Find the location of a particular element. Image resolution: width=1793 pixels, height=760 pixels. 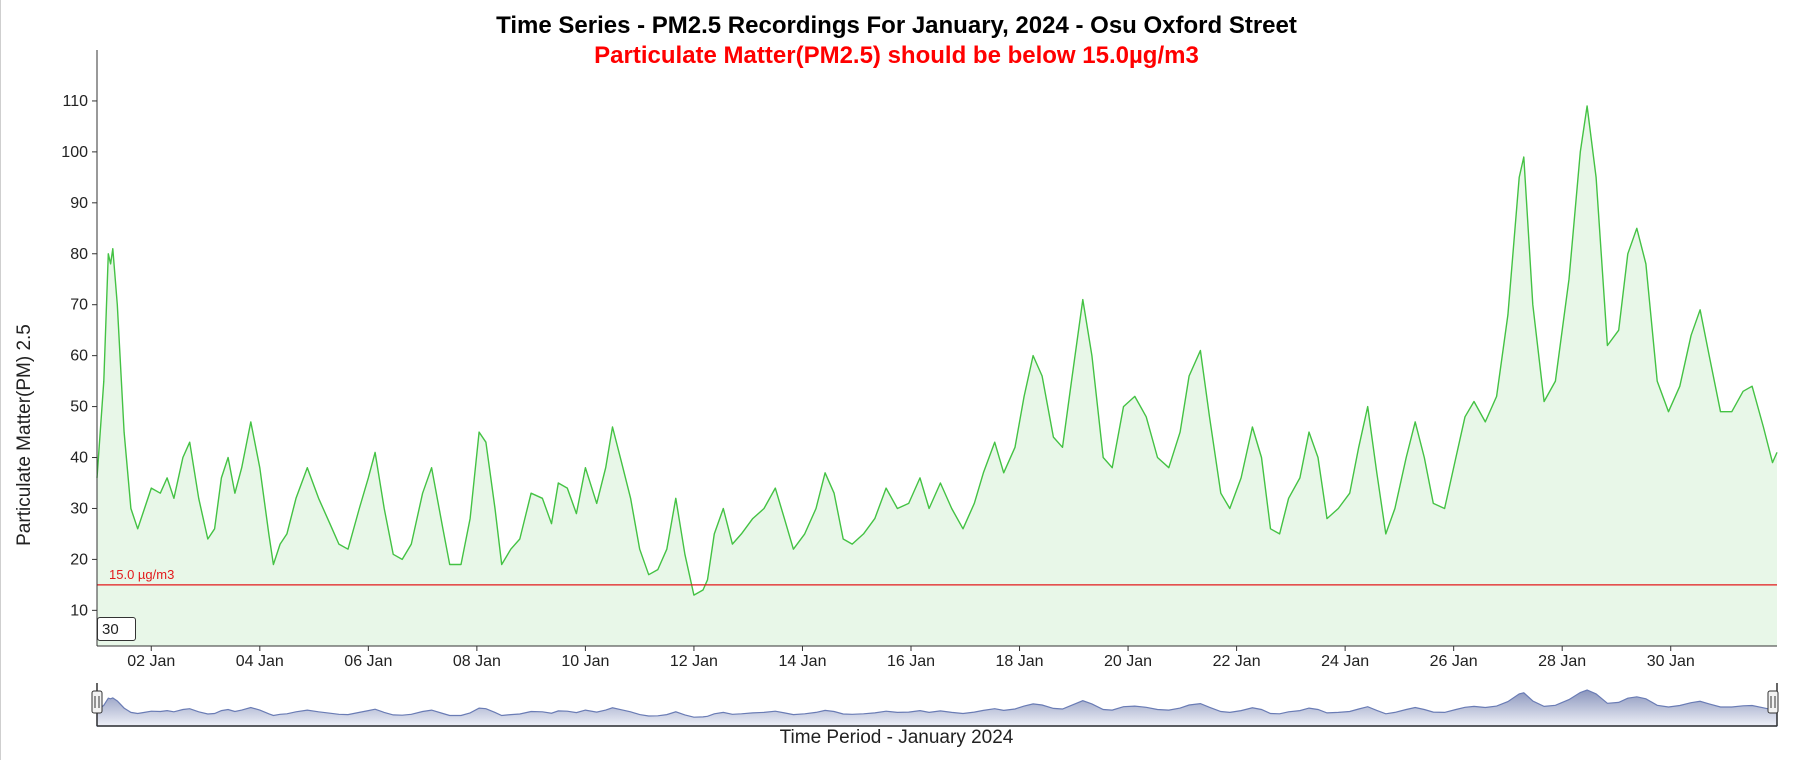

x-tick-label: 30 Jan is located at coordinates (1671, 661).